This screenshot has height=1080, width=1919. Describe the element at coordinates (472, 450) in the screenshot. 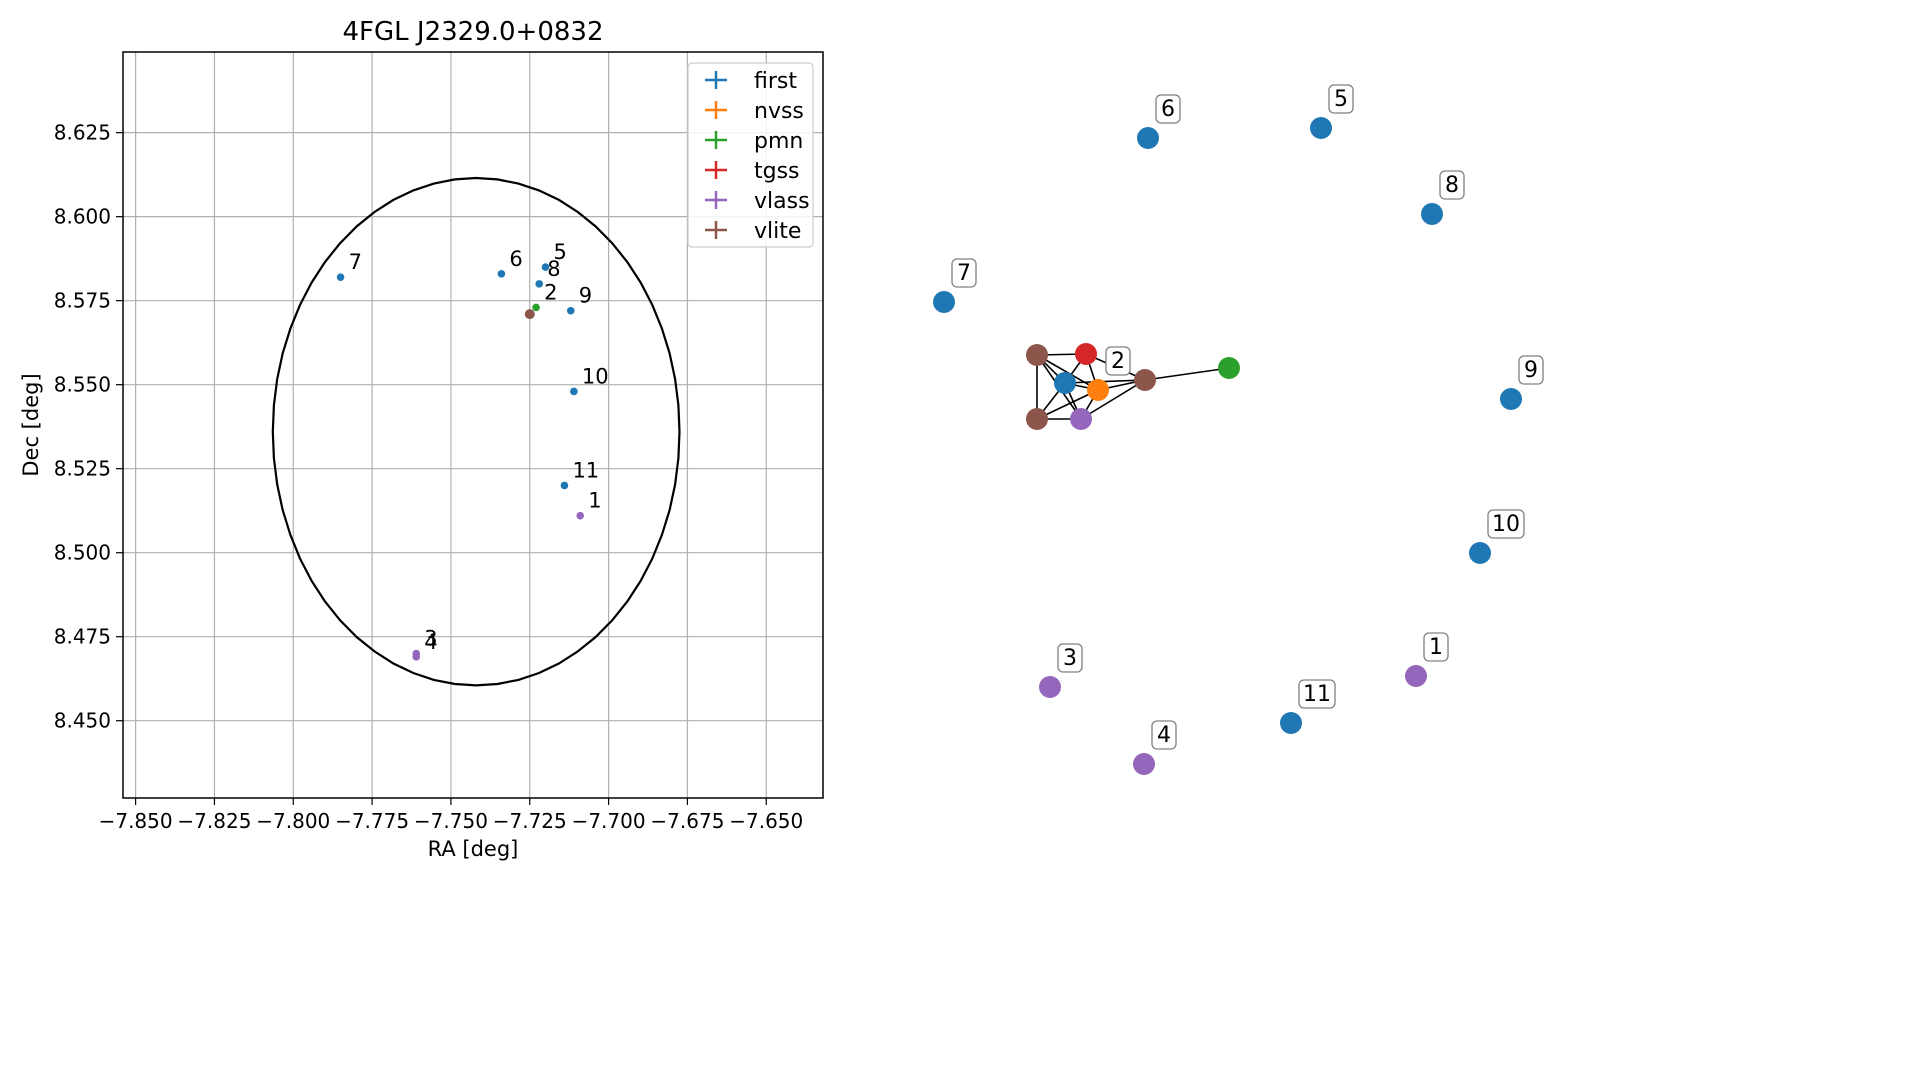

I see `data-points: 7 6 589 10 11 2 1 34` at that location.